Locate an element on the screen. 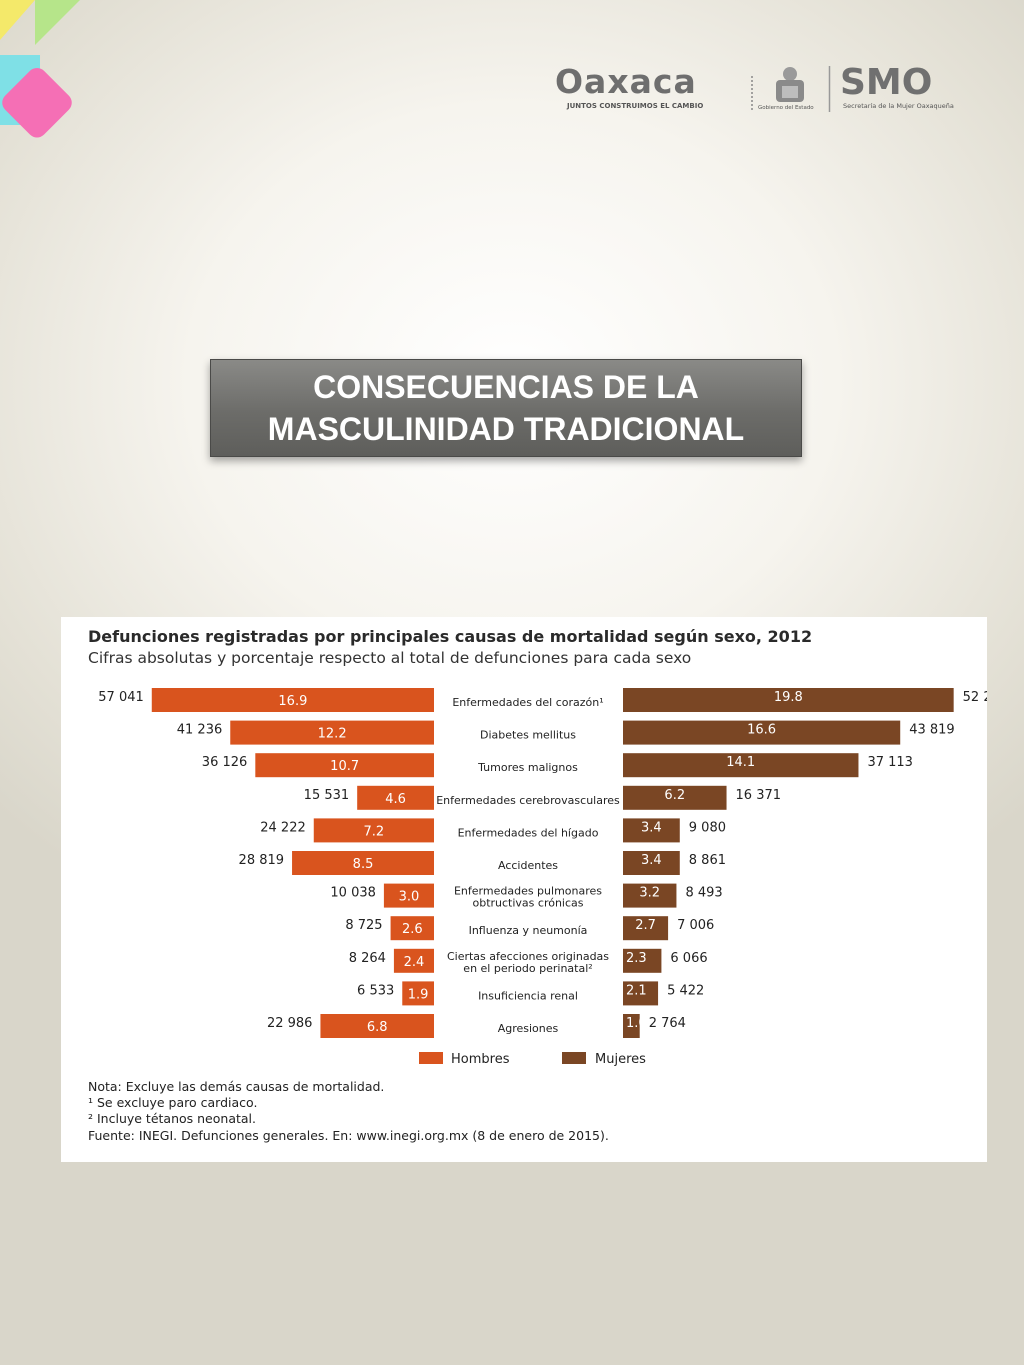 The height and width of the screenshot is (1365, 1024). bar-label-mujeres: 2.3 is located at coordinates (636, 958).